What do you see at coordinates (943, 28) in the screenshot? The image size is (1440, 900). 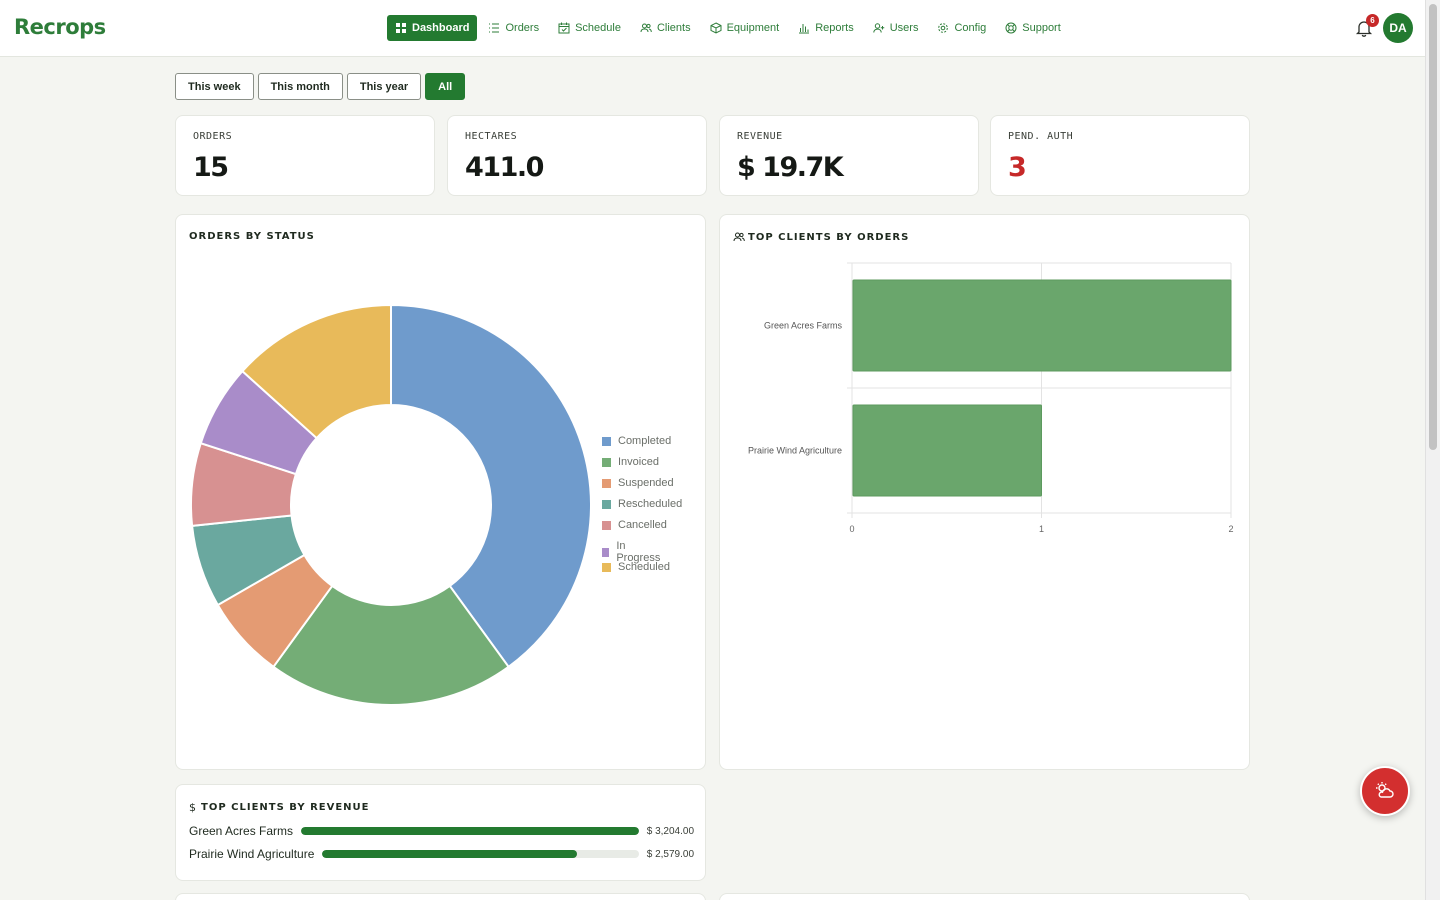 I see `gear-icon` at bounding box center [943, 28].